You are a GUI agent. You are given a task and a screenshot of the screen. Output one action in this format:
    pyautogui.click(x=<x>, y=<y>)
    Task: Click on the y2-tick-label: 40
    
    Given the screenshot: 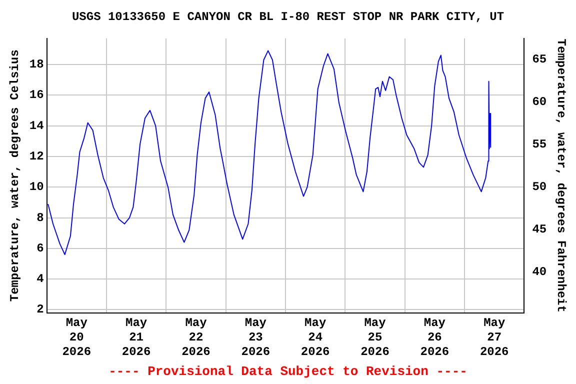 What is the action you would take?
    pyautogui.click(x=539, y=272)
    